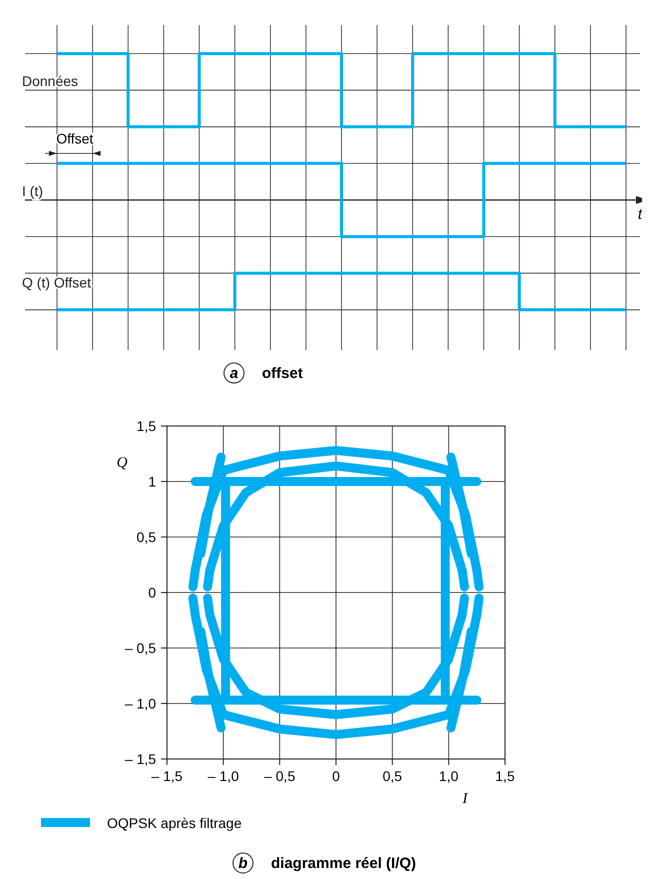  Describe the element at coordinates (122, 463) in the screenshot. I see `y-axis-title: Q` at that location.